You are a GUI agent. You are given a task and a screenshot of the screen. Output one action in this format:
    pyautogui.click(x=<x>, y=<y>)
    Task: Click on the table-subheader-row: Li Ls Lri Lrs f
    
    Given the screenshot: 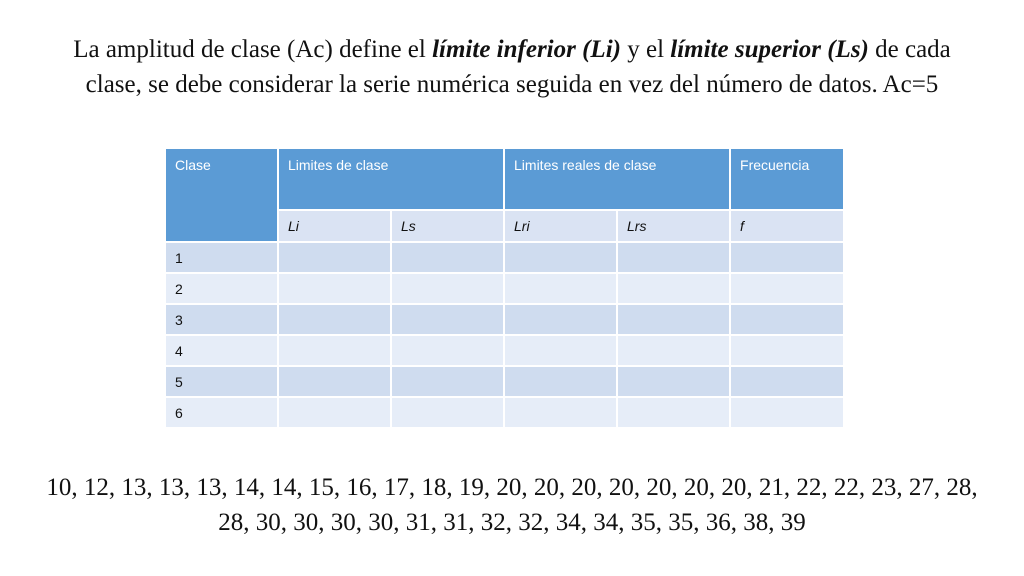 What is the action you would take?
    pyautogui.click(x=505, y=226)
    